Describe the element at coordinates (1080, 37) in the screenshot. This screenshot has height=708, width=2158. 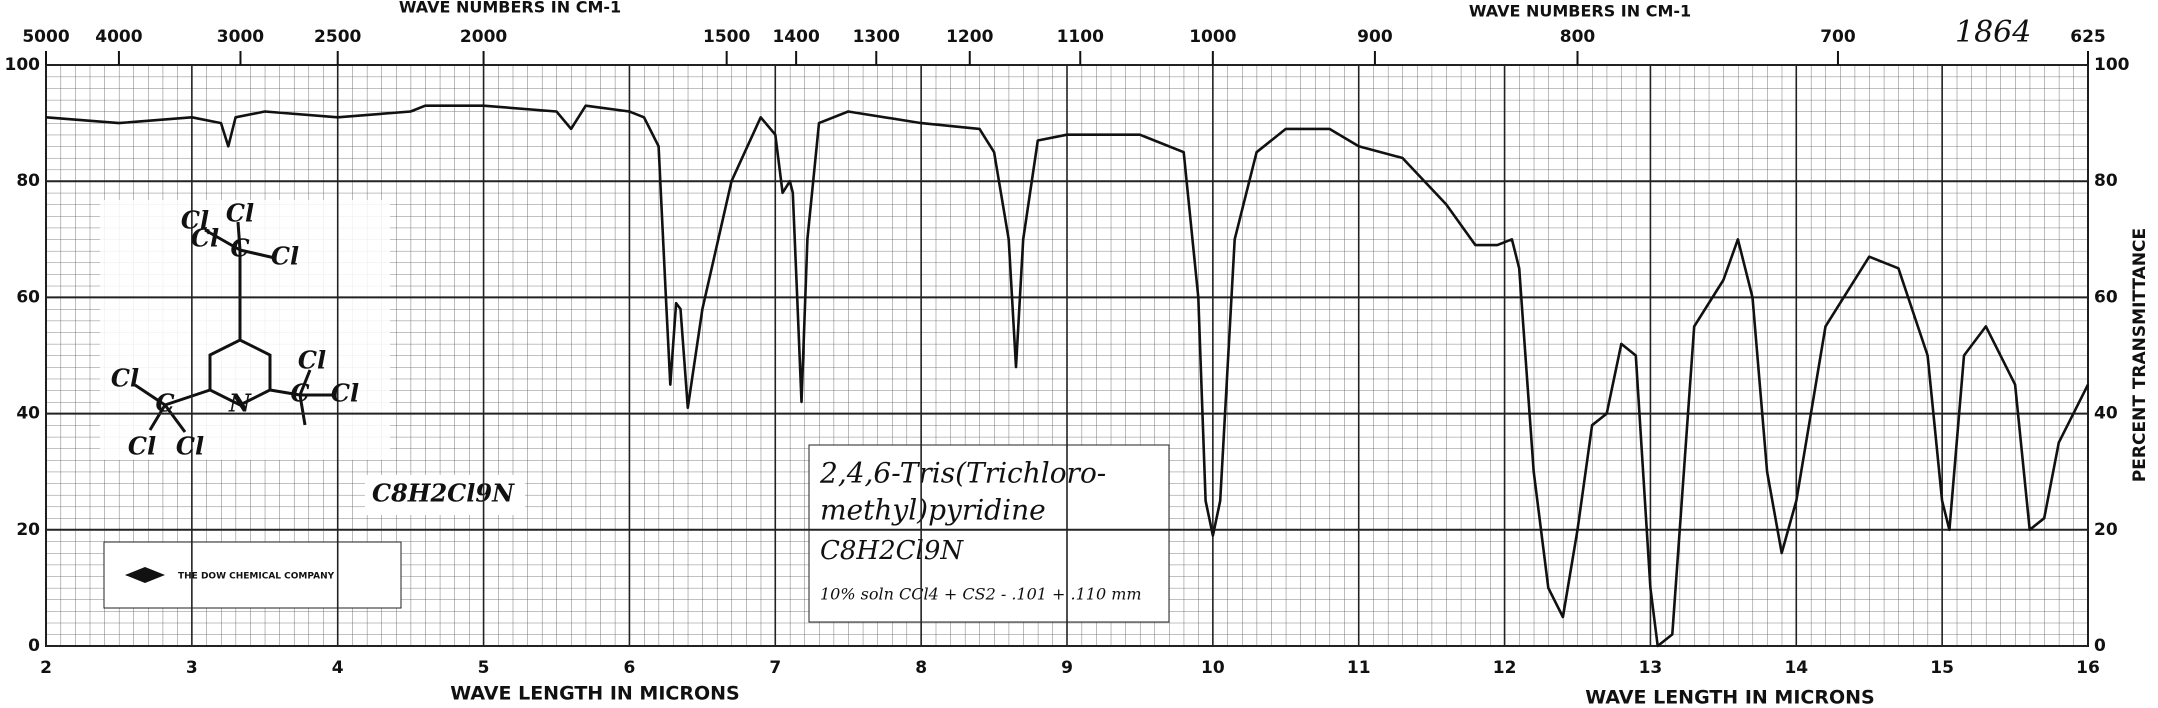
I see `x2-tick-label: 1100` at that location.